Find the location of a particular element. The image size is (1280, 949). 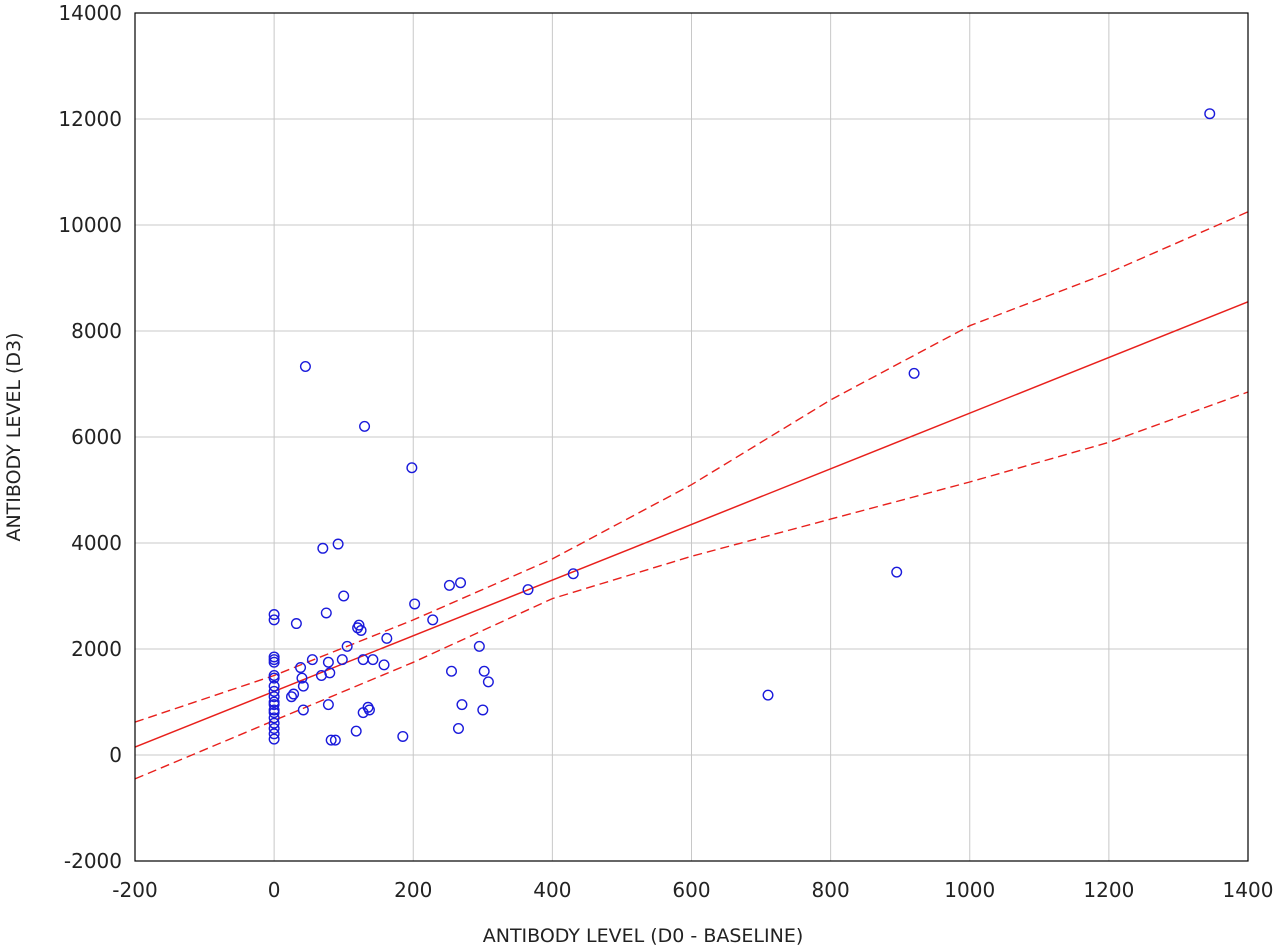

x-tick-label: 600 is located at coordinates (691, 890).